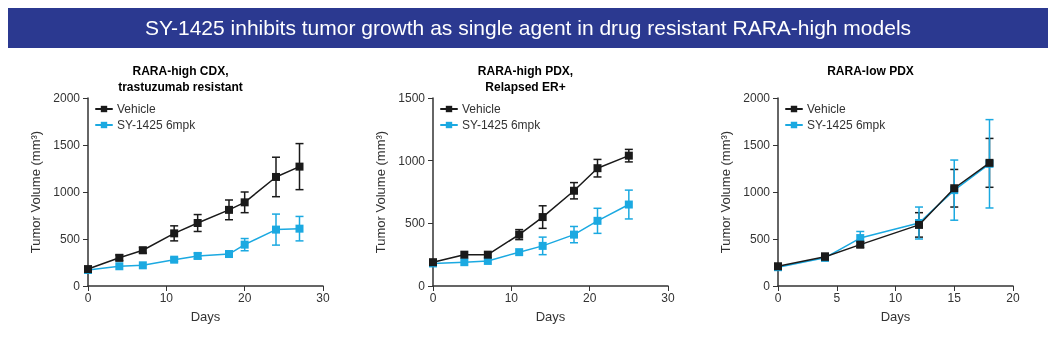  I want to click on chart-title: RARA-high CDX, trastuzumab resistant, so click(180, 79).